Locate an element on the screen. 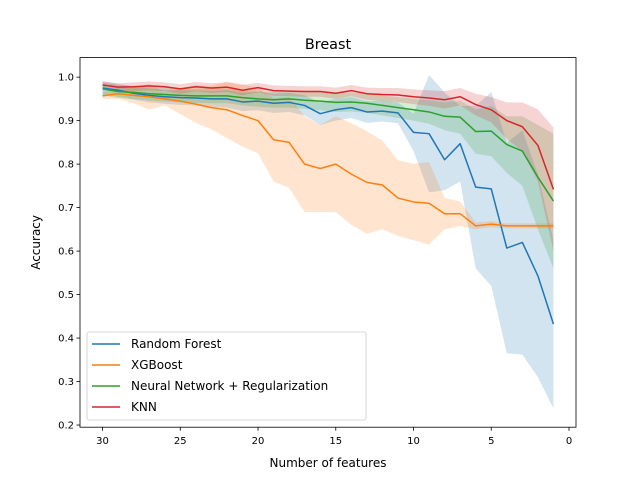 The width and height of the screenshot is (640, 480). chart-title: Breast is located at coordinates (328, 45).